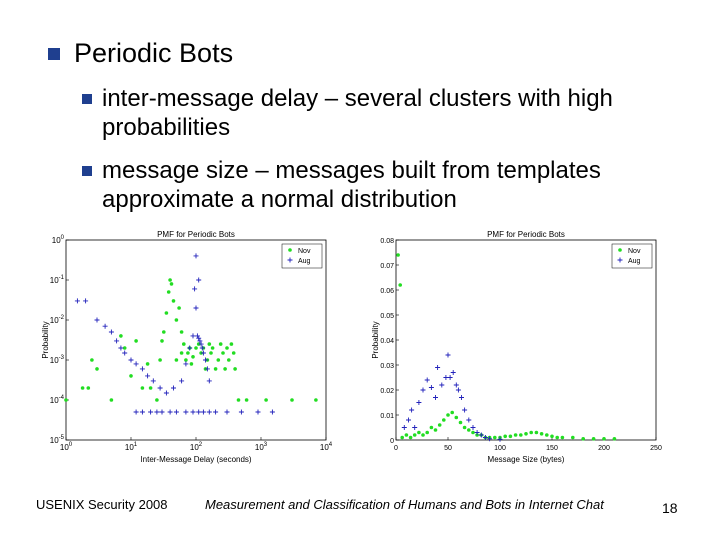 This screenshot has width=720, height=540. I want to click on legend-box, so click(632, 256).